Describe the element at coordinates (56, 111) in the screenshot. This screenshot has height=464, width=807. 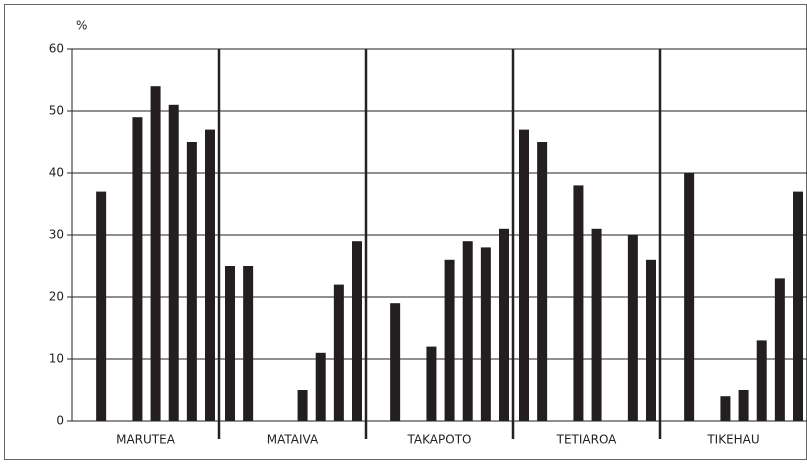
I see `y-tick-label: 50` at that location.